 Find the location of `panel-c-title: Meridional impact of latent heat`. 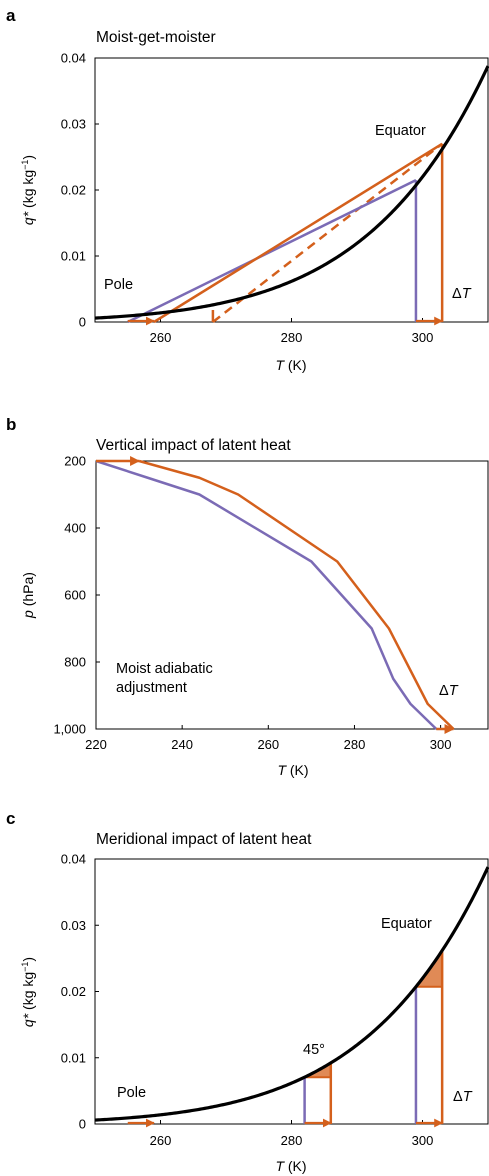

panel-c-title: Meridional impact of latent heat is located at coordinates (204, 839).